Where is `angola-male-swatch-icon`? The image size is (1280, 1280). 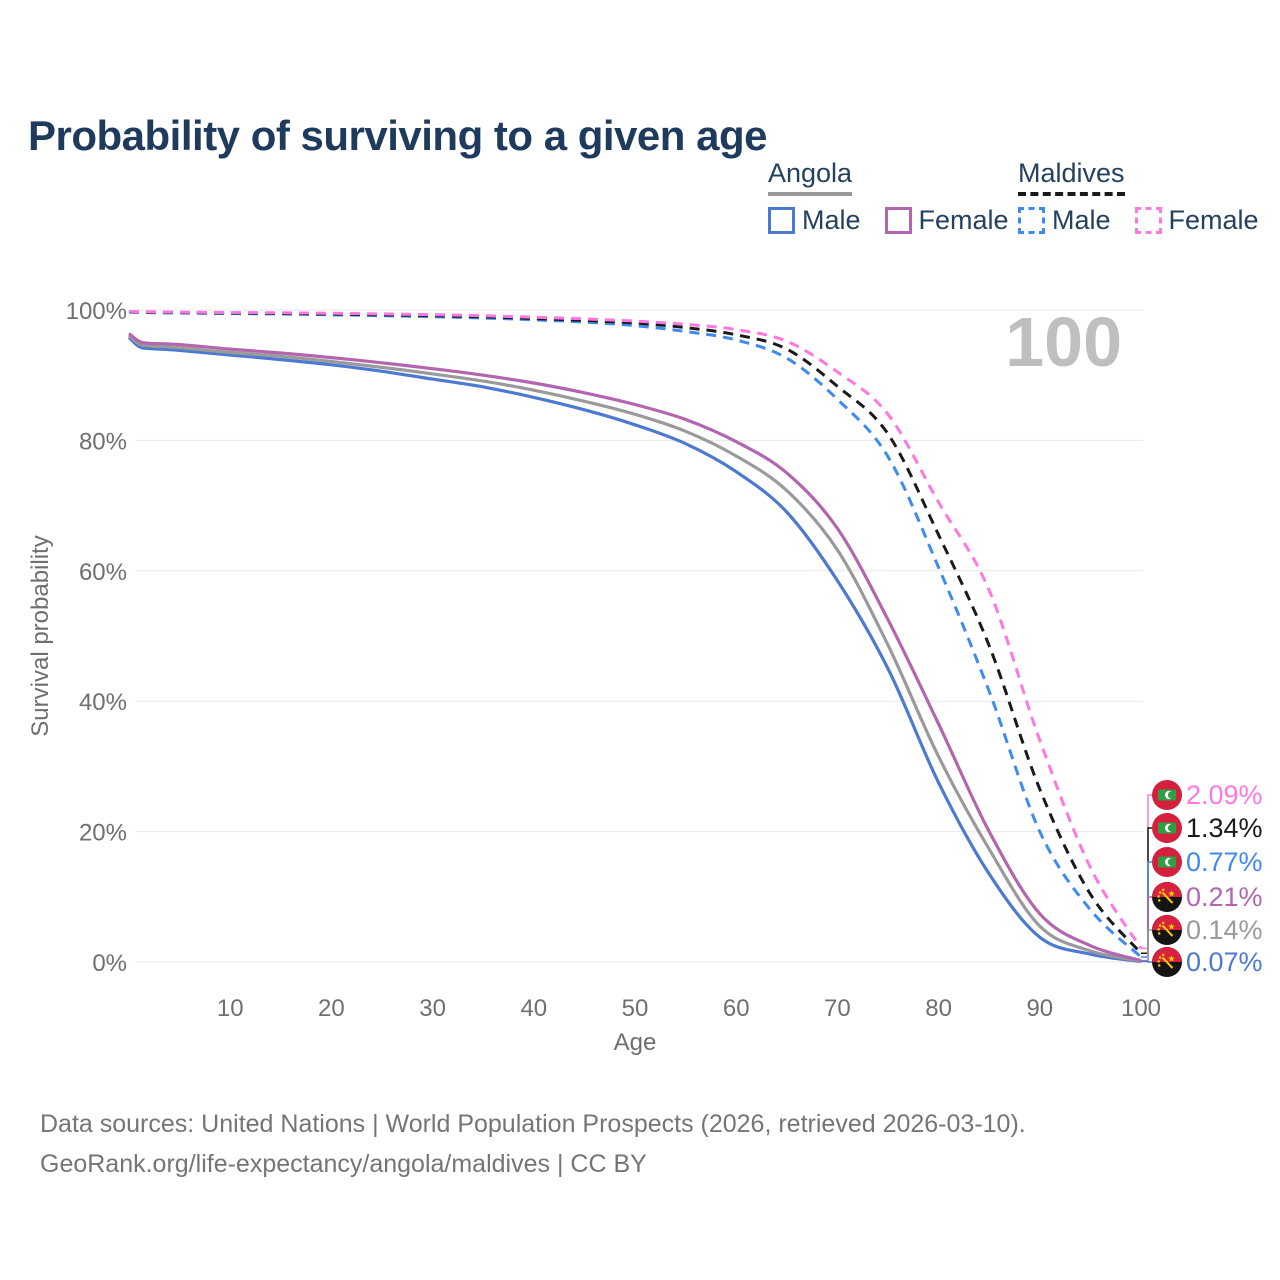
angola-male-swatch-icon is located at coordinates (781, 220).